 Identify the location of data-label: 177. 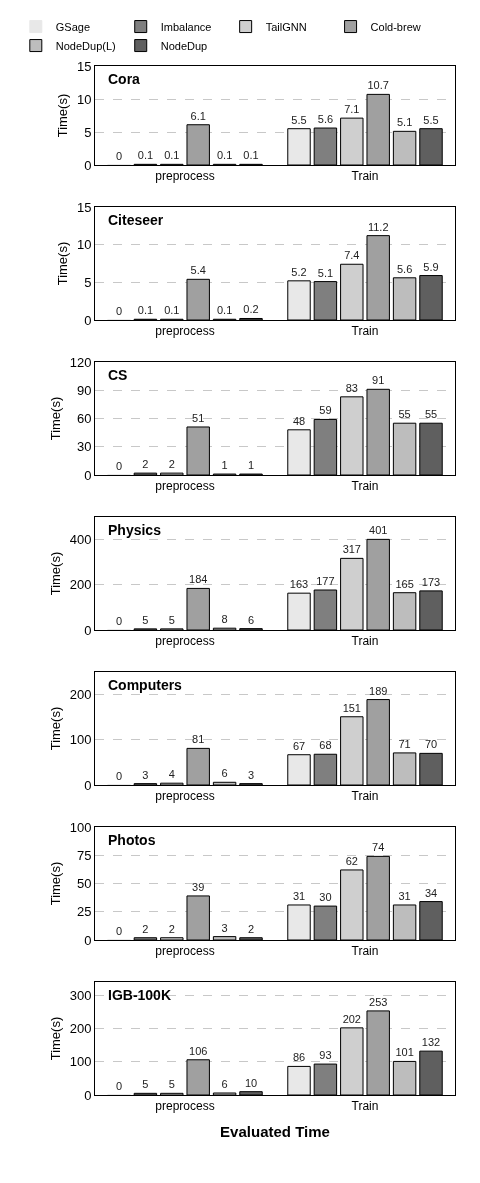
(325, 581).